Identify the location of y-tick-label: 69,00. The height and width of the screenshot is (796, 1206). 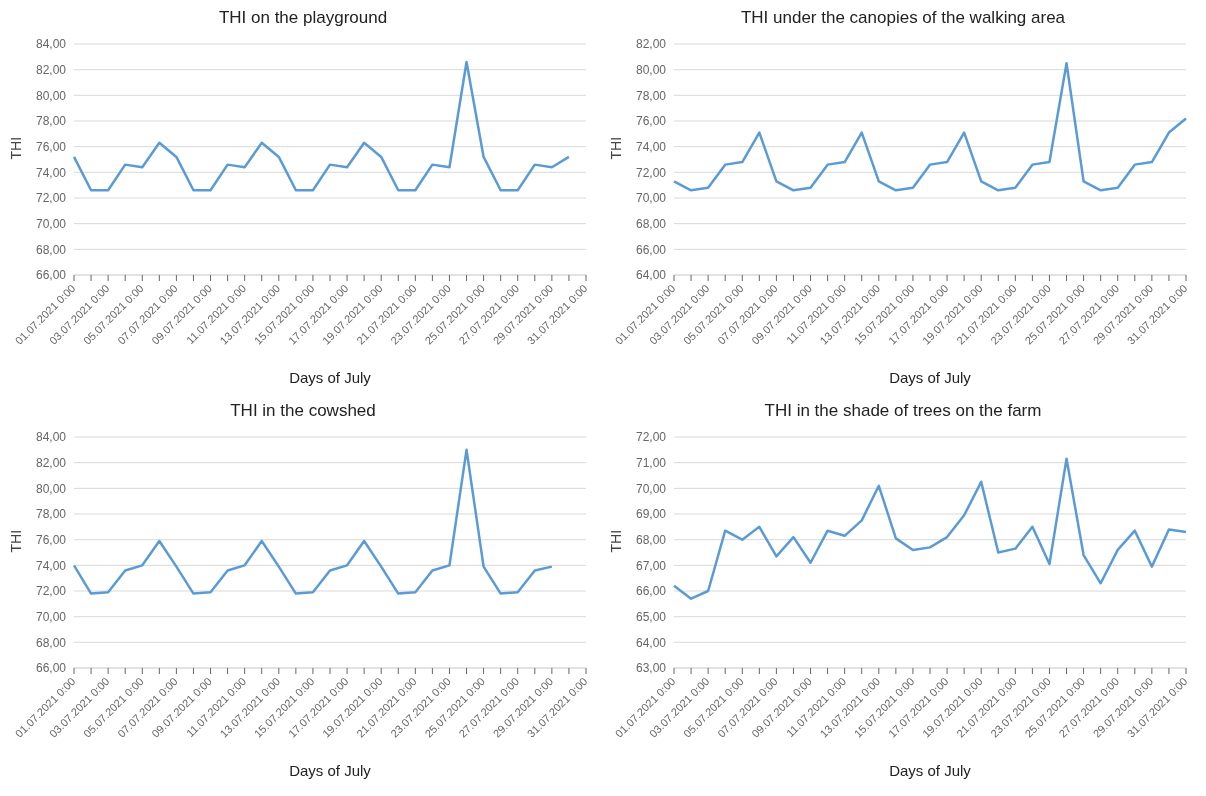
(651, 514).